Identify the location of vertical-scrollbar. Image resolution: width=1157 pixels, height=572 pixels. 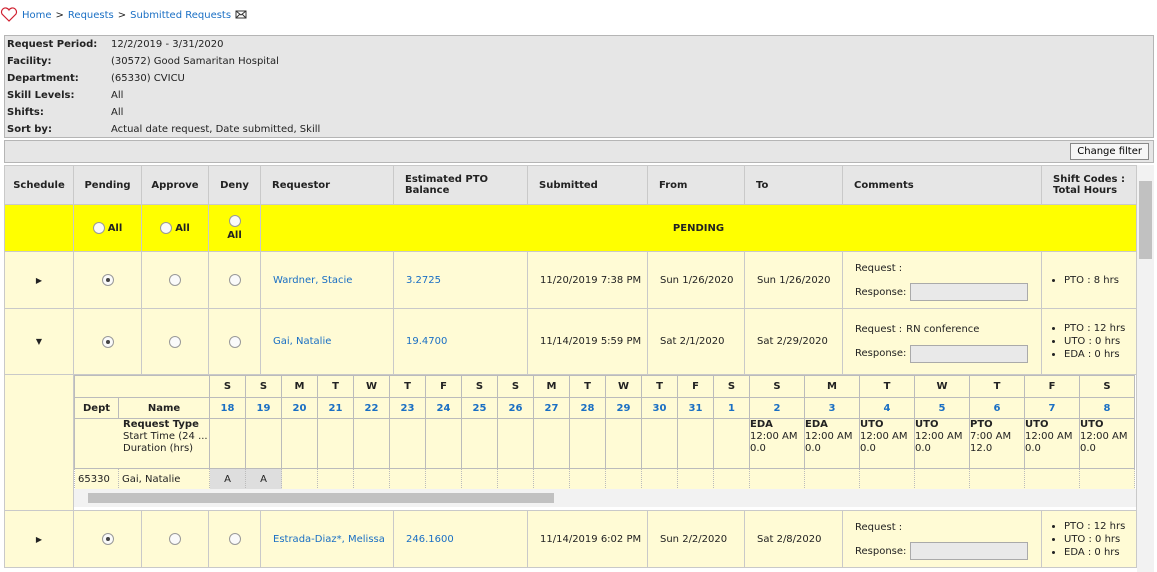
(1145, 368).